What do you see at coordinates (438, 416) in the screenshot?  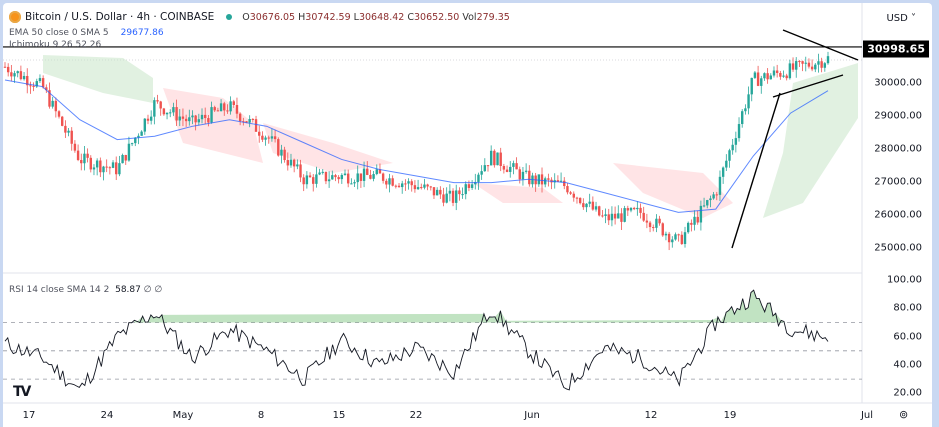 I see `time-axis: 17 24 May 8 15 22 Jun 12 19 Jul` at bounding box center [438, 416].